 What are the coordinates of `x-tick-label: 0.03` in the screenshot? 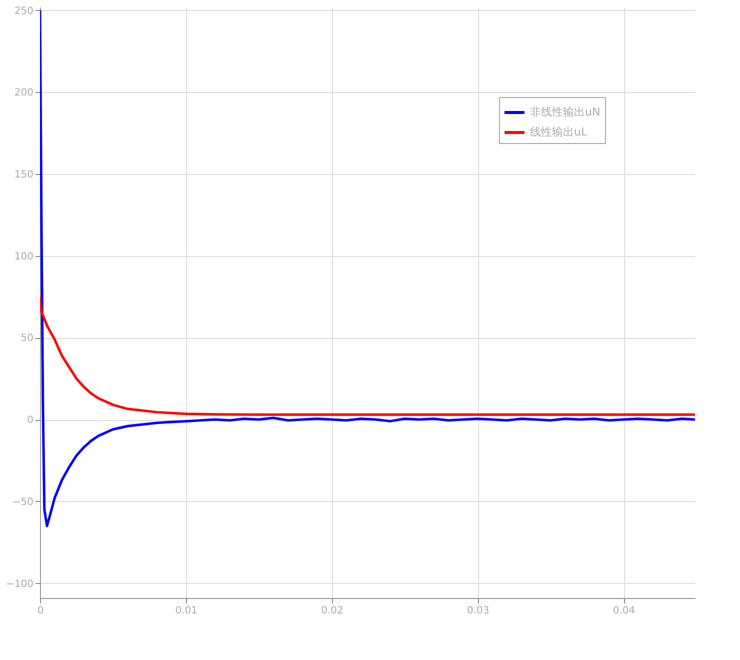 It's located at (478, 611).